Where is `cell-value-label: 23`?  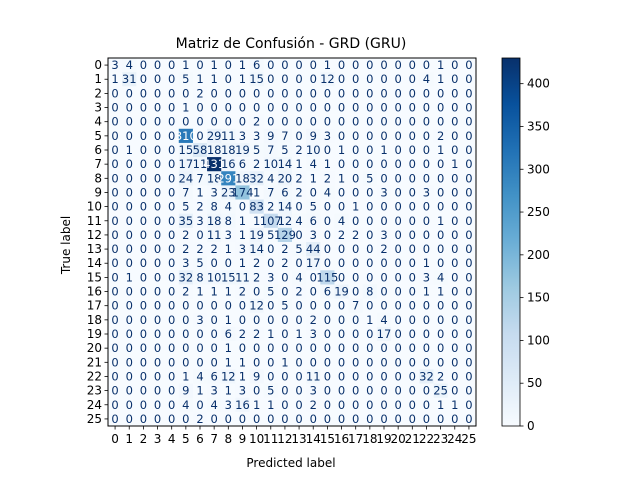
cell-value-label: 23 is located at coordinates (228, 192).